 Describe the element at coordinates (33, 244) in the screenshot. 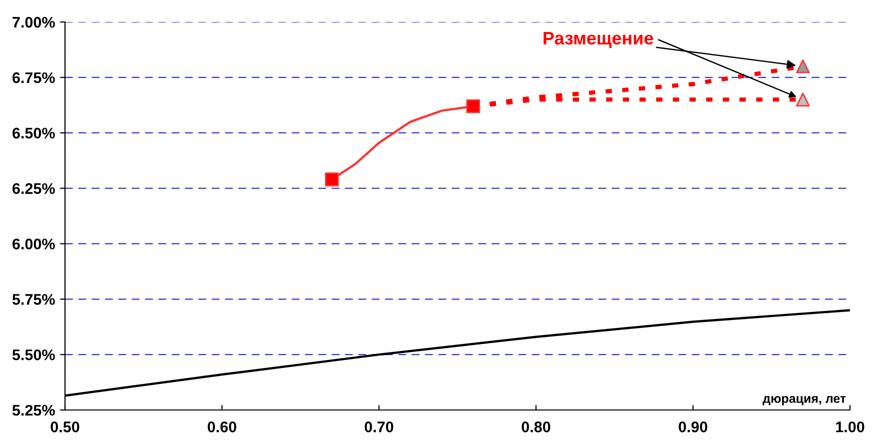

I see `y-tick-label: 6.00%` at that location.